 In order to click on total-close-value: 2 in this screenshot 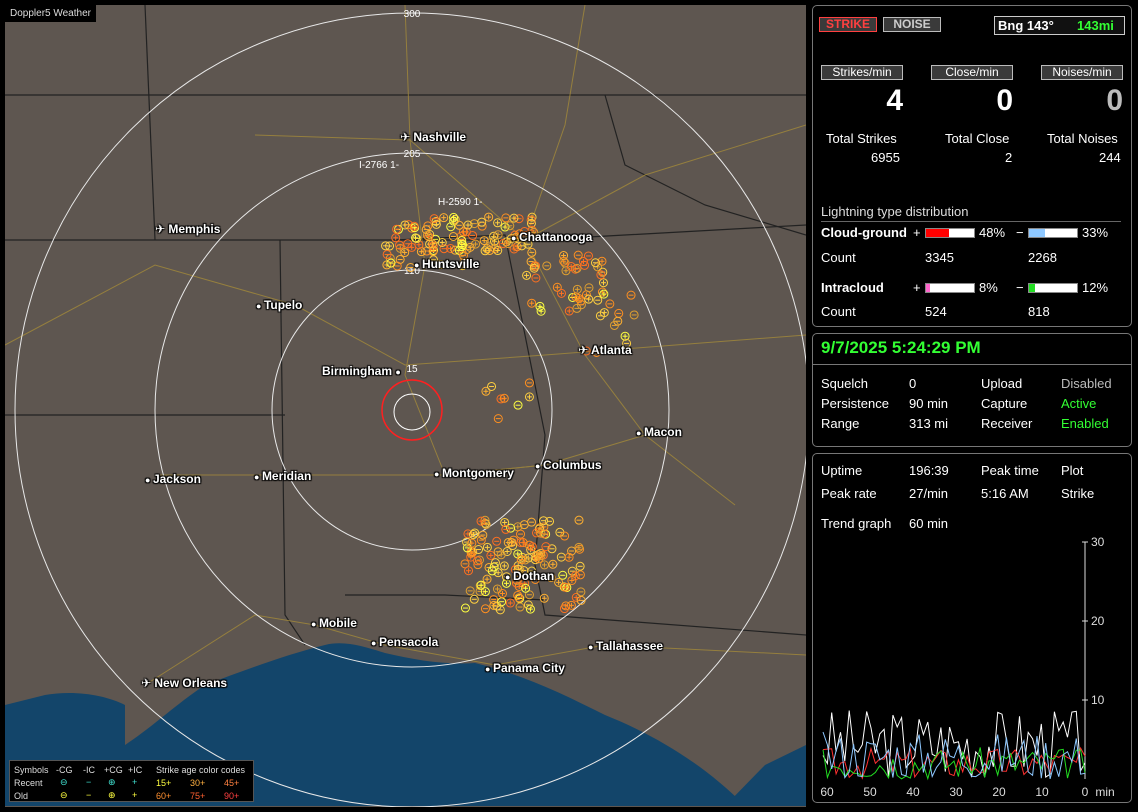, I will do `click(1009, 157)`.